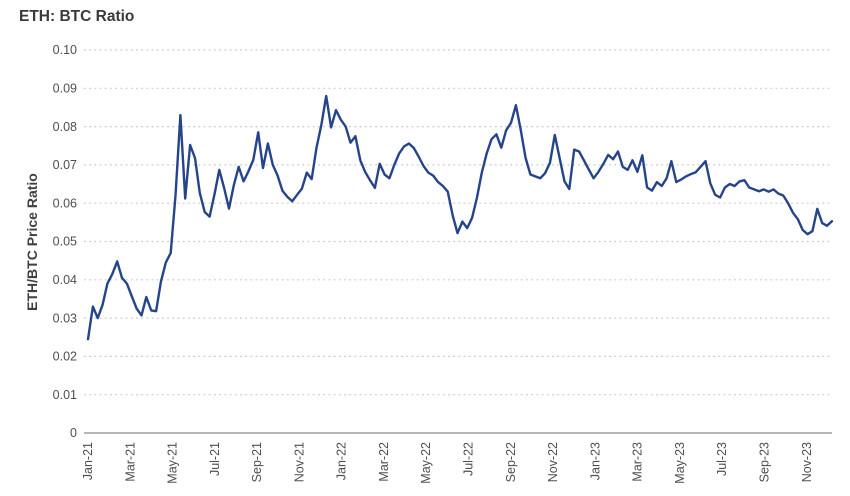  I want to click on y-tick-label: 0.04, so click(65, 280).